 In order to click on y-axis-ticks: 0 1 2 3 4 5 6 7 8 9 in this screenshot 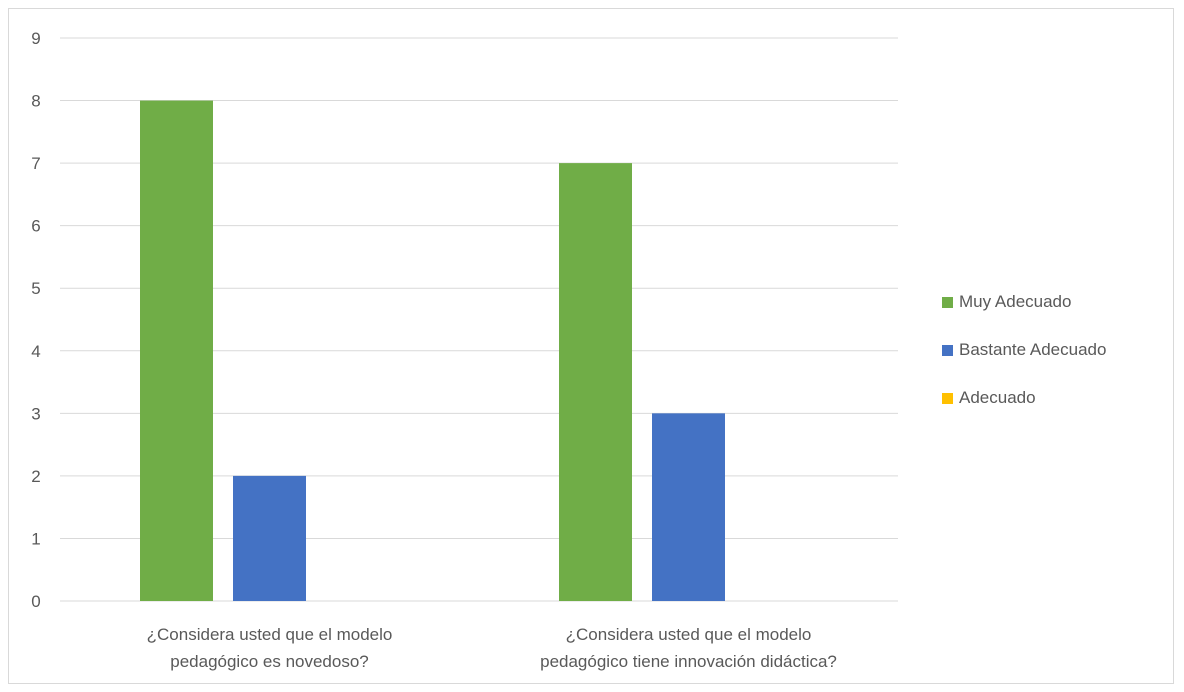, I will do `click(35, 320)`.